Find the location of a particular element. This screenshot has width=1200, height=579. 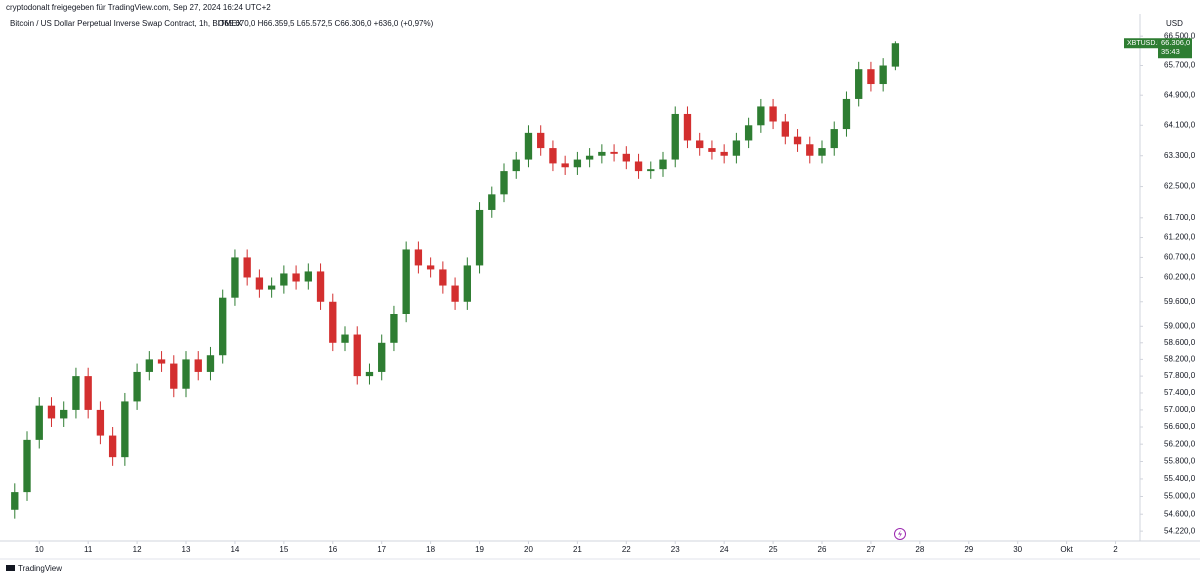

y-tick-label: 65.700,0 is located at coordinates (1180, 65).